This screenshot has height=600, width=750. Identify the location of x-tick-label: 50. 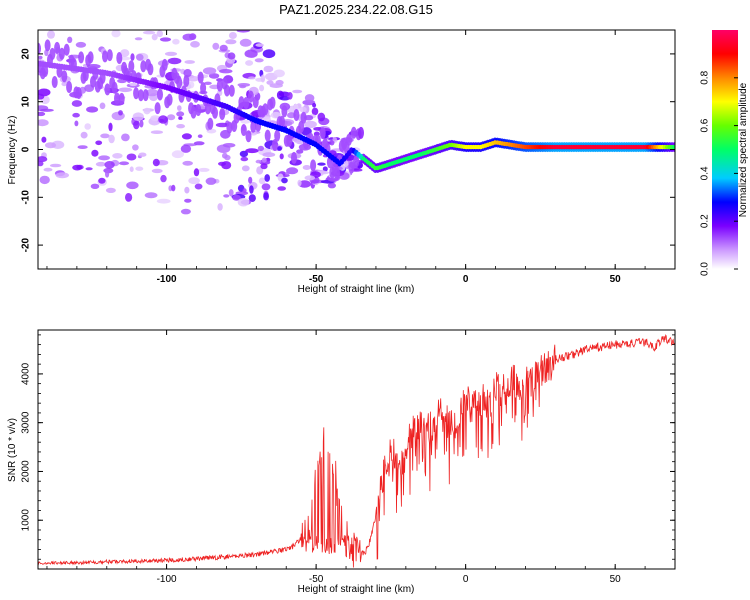
(616, 579).